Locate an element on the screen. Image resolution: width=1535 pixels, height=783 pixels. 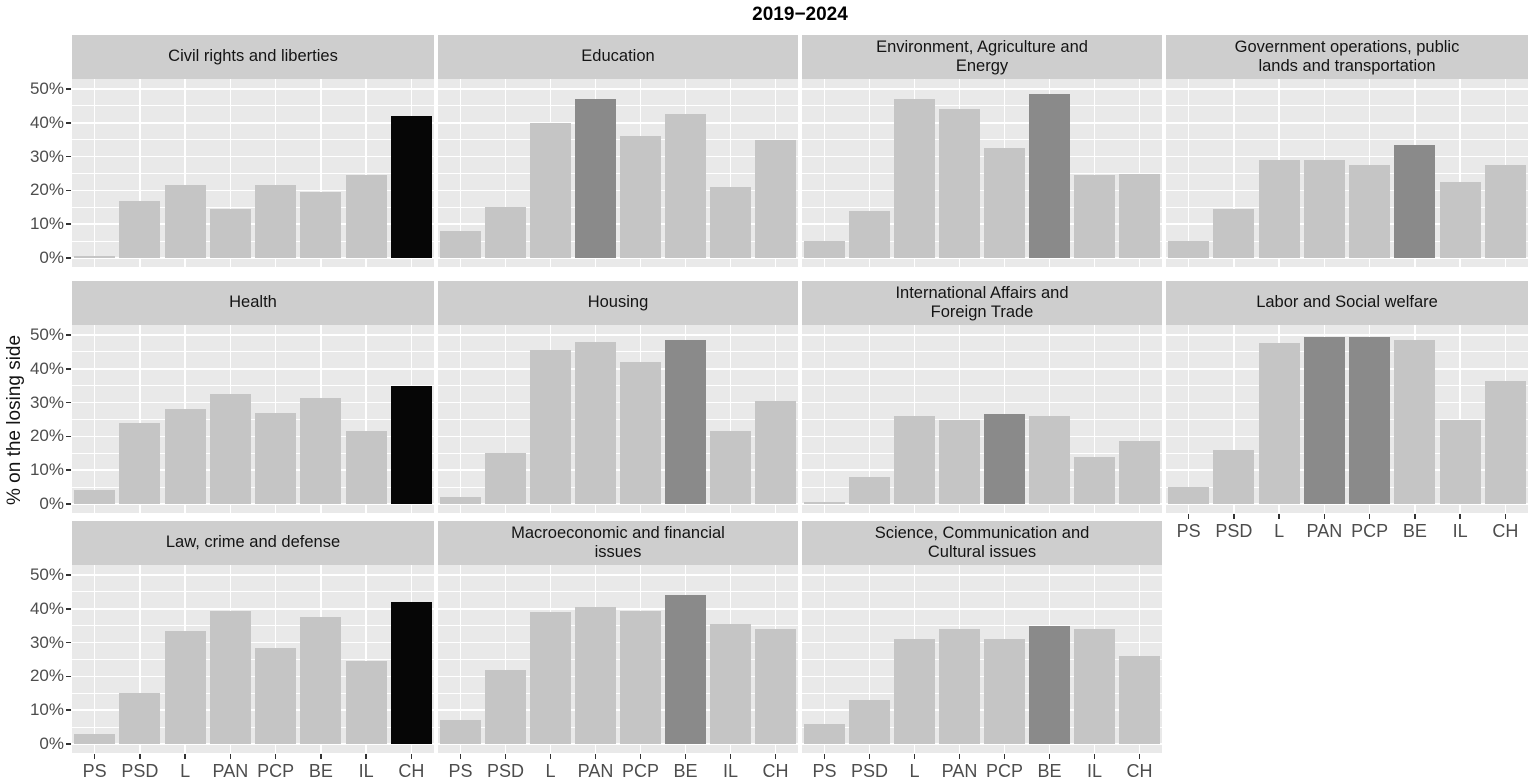
y-tick-label: 20% is located at coordinates (46, 190).